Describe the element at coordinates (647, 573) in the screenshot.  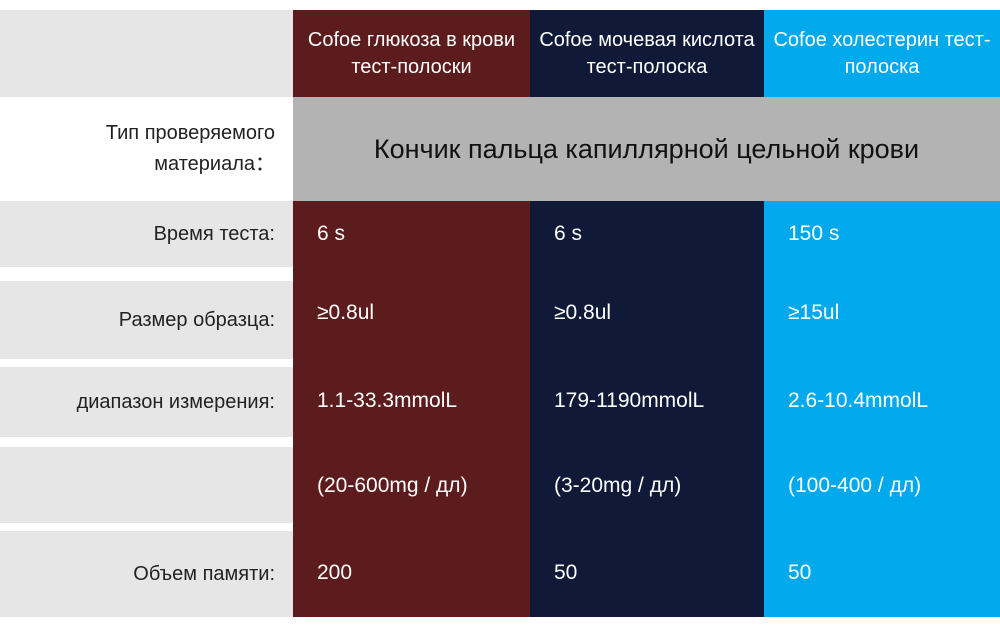
I see `cell-uric-memory: 50` at that location.